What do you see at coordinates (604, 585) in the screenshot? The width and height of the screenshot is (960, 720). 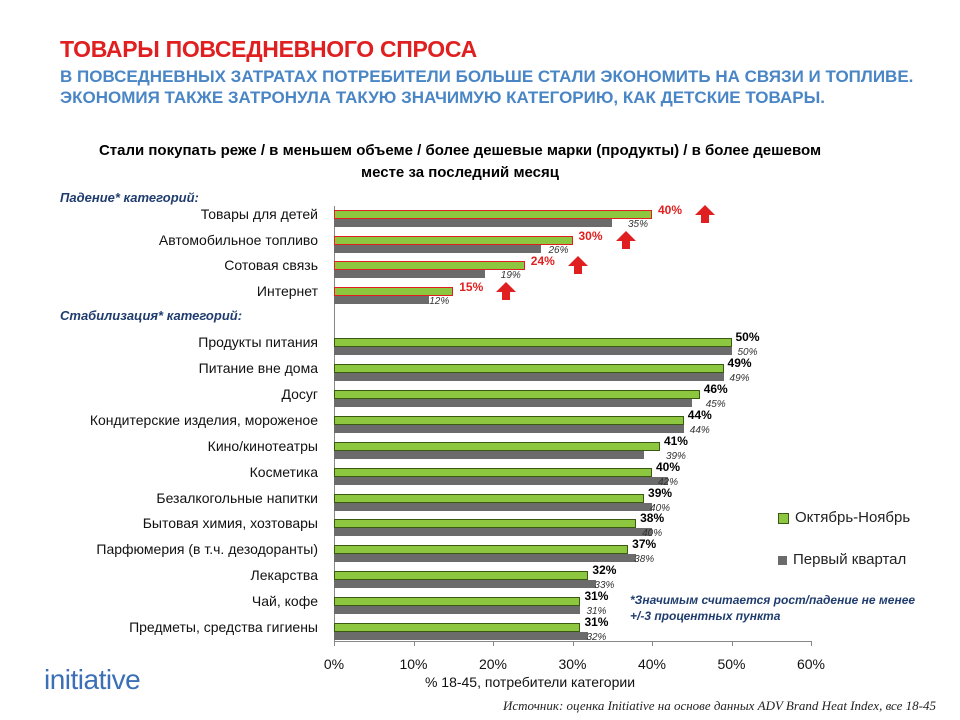 I see `data-label-previous: 33%` at bounding box center [604, 585].